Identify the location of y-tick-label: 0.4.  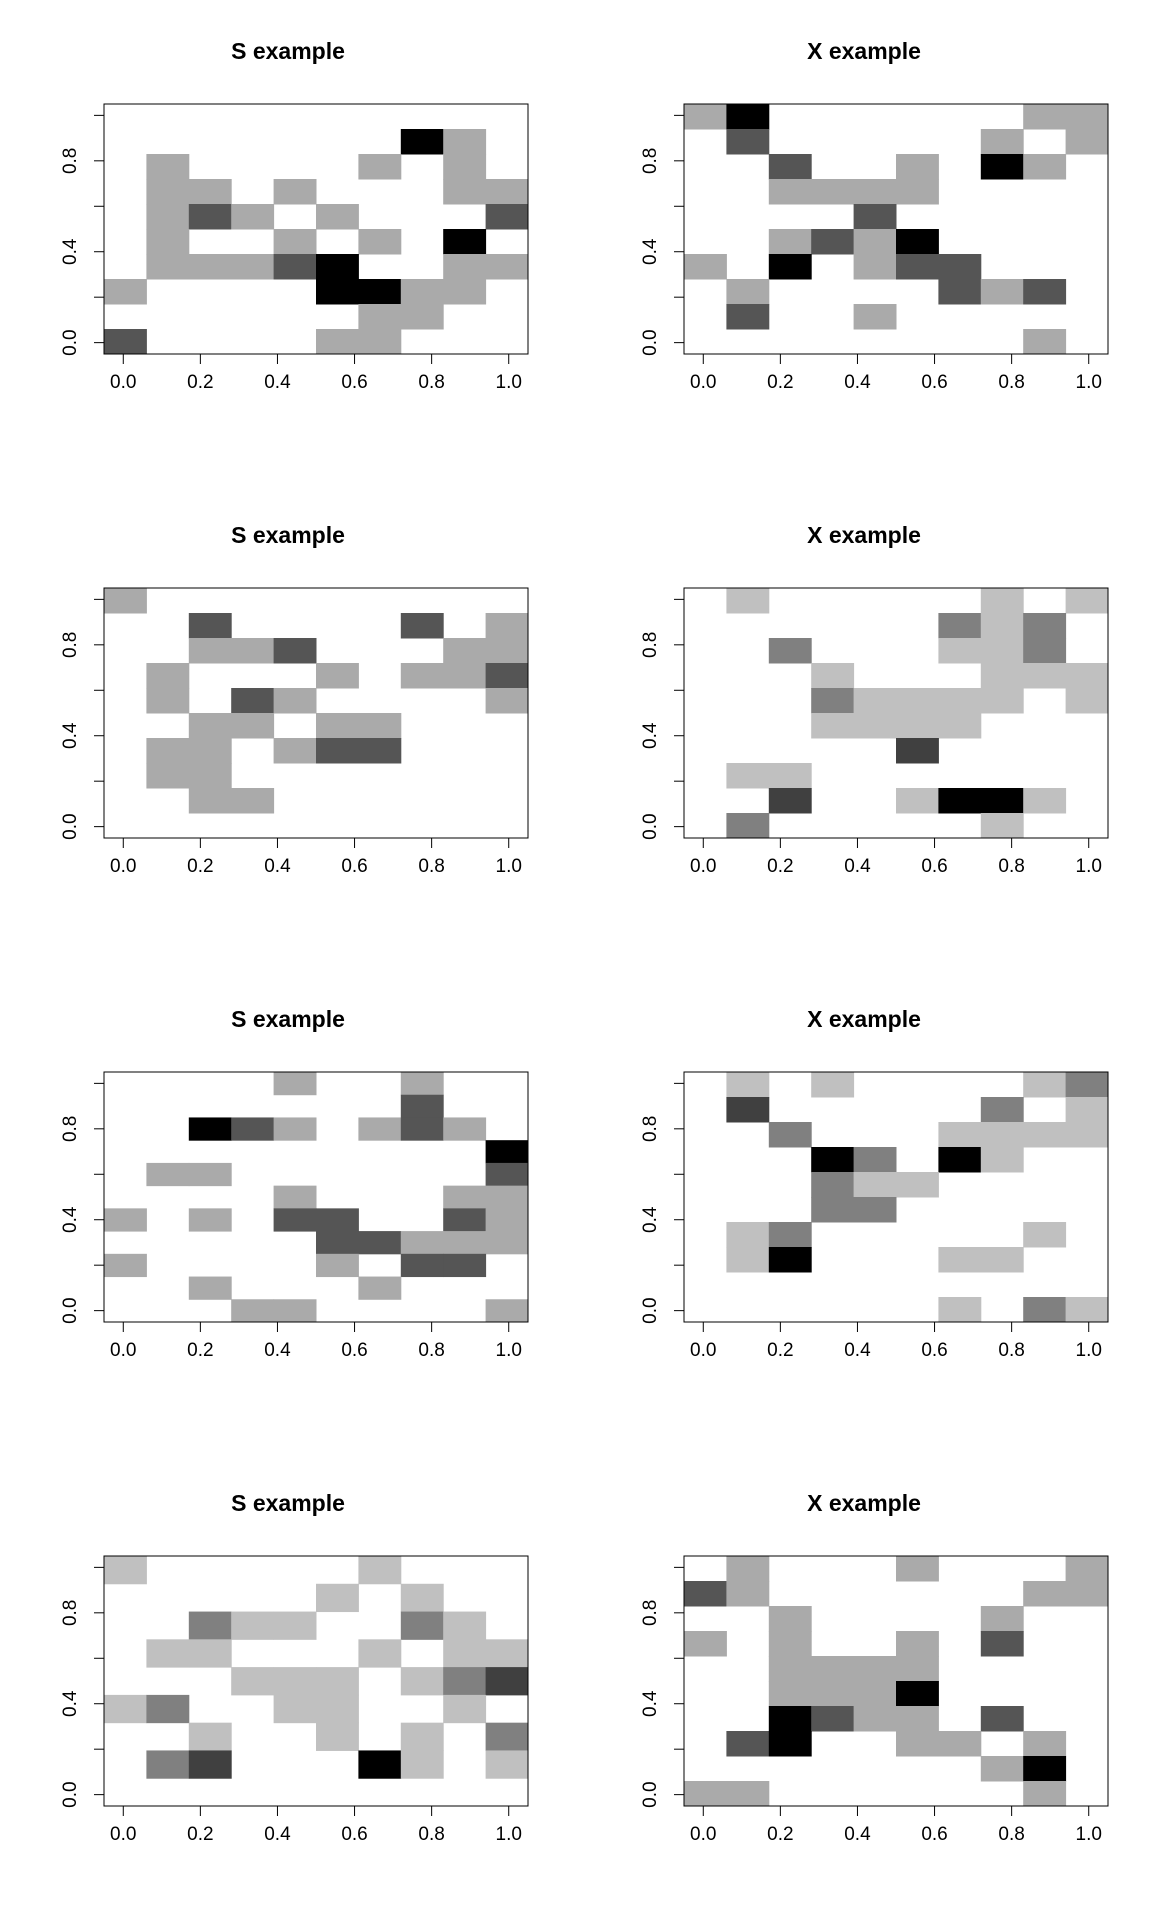
(650, 735).